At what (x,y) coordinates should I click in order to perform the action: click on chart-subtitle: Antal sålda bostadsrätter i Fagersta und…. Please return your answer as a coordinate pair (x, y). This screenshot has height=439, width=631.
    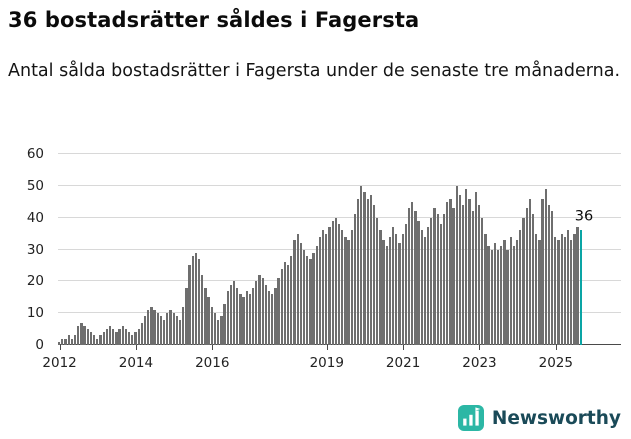
    Looking at the image, I should click on (314, 71).